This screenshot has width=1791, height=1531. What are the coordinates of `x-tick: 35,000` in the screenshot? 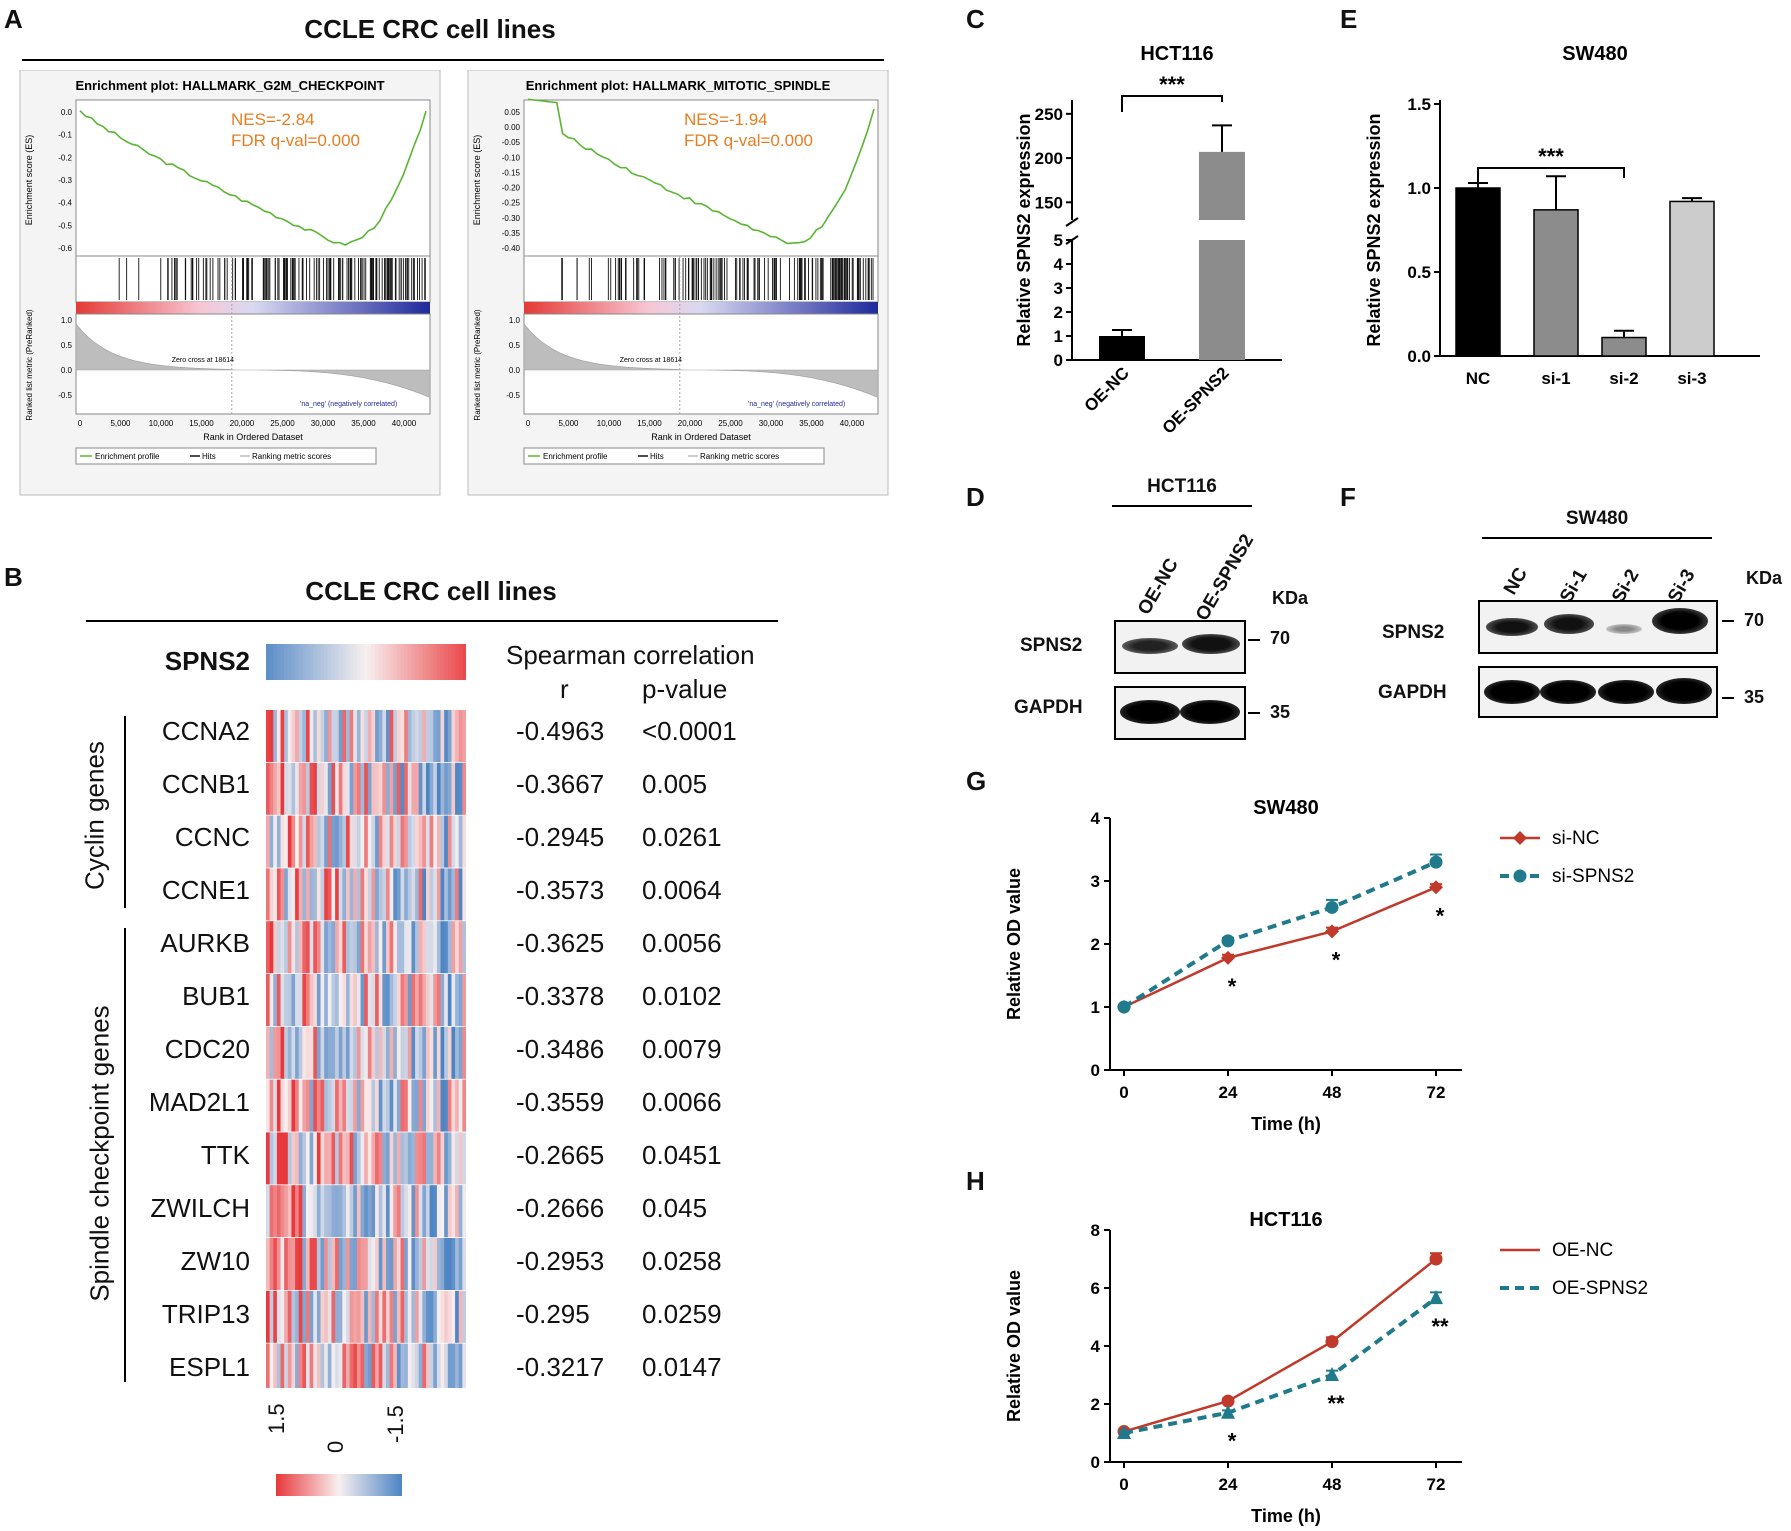 It's located at (811, 423).